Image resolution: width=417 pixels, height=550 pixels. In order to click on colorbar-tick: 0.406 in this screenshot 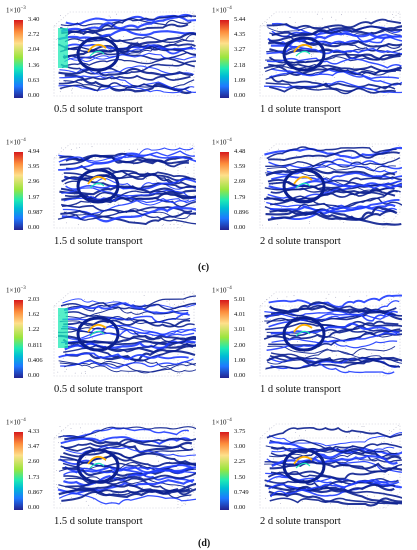, I will do `click(35, 360)`.